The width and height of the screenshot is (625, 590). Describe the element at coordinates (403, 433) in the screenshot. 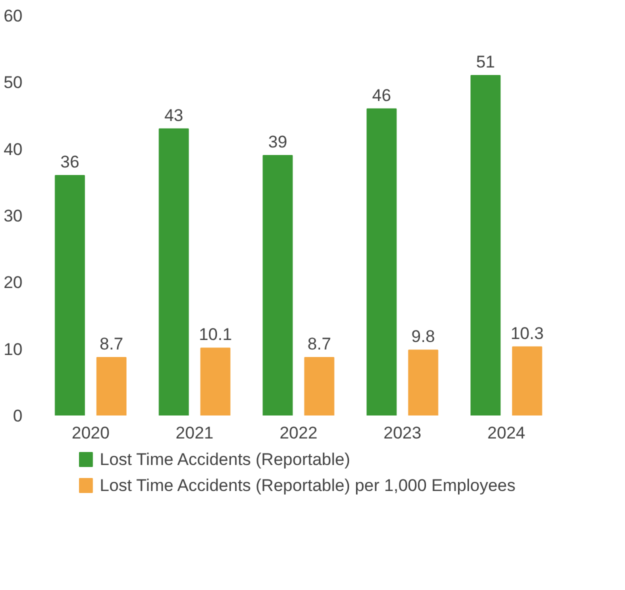

I see `x-tick-label: 2023` at that location.